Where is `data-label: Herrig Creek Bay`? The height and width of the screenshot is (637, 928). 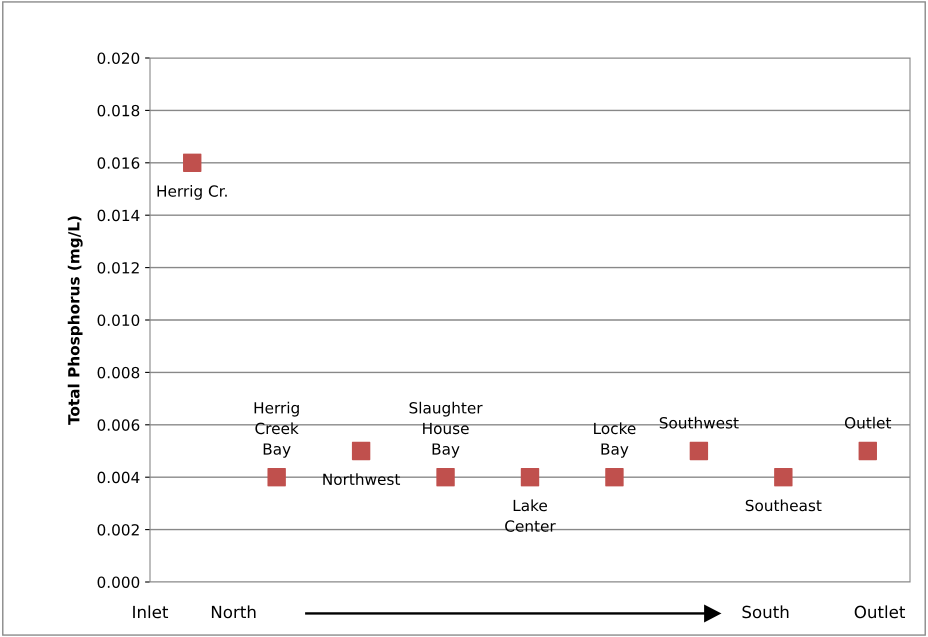 data-label: Herrig Creek Bay is located at coordinates (276, 430).